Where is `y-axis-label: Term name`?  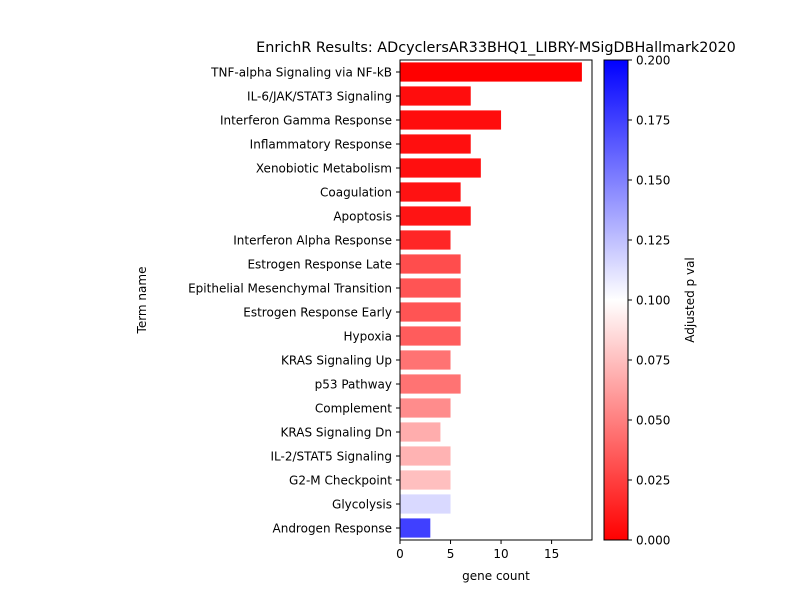
y-axis-label: Term name is located at coordinates (142, 301).